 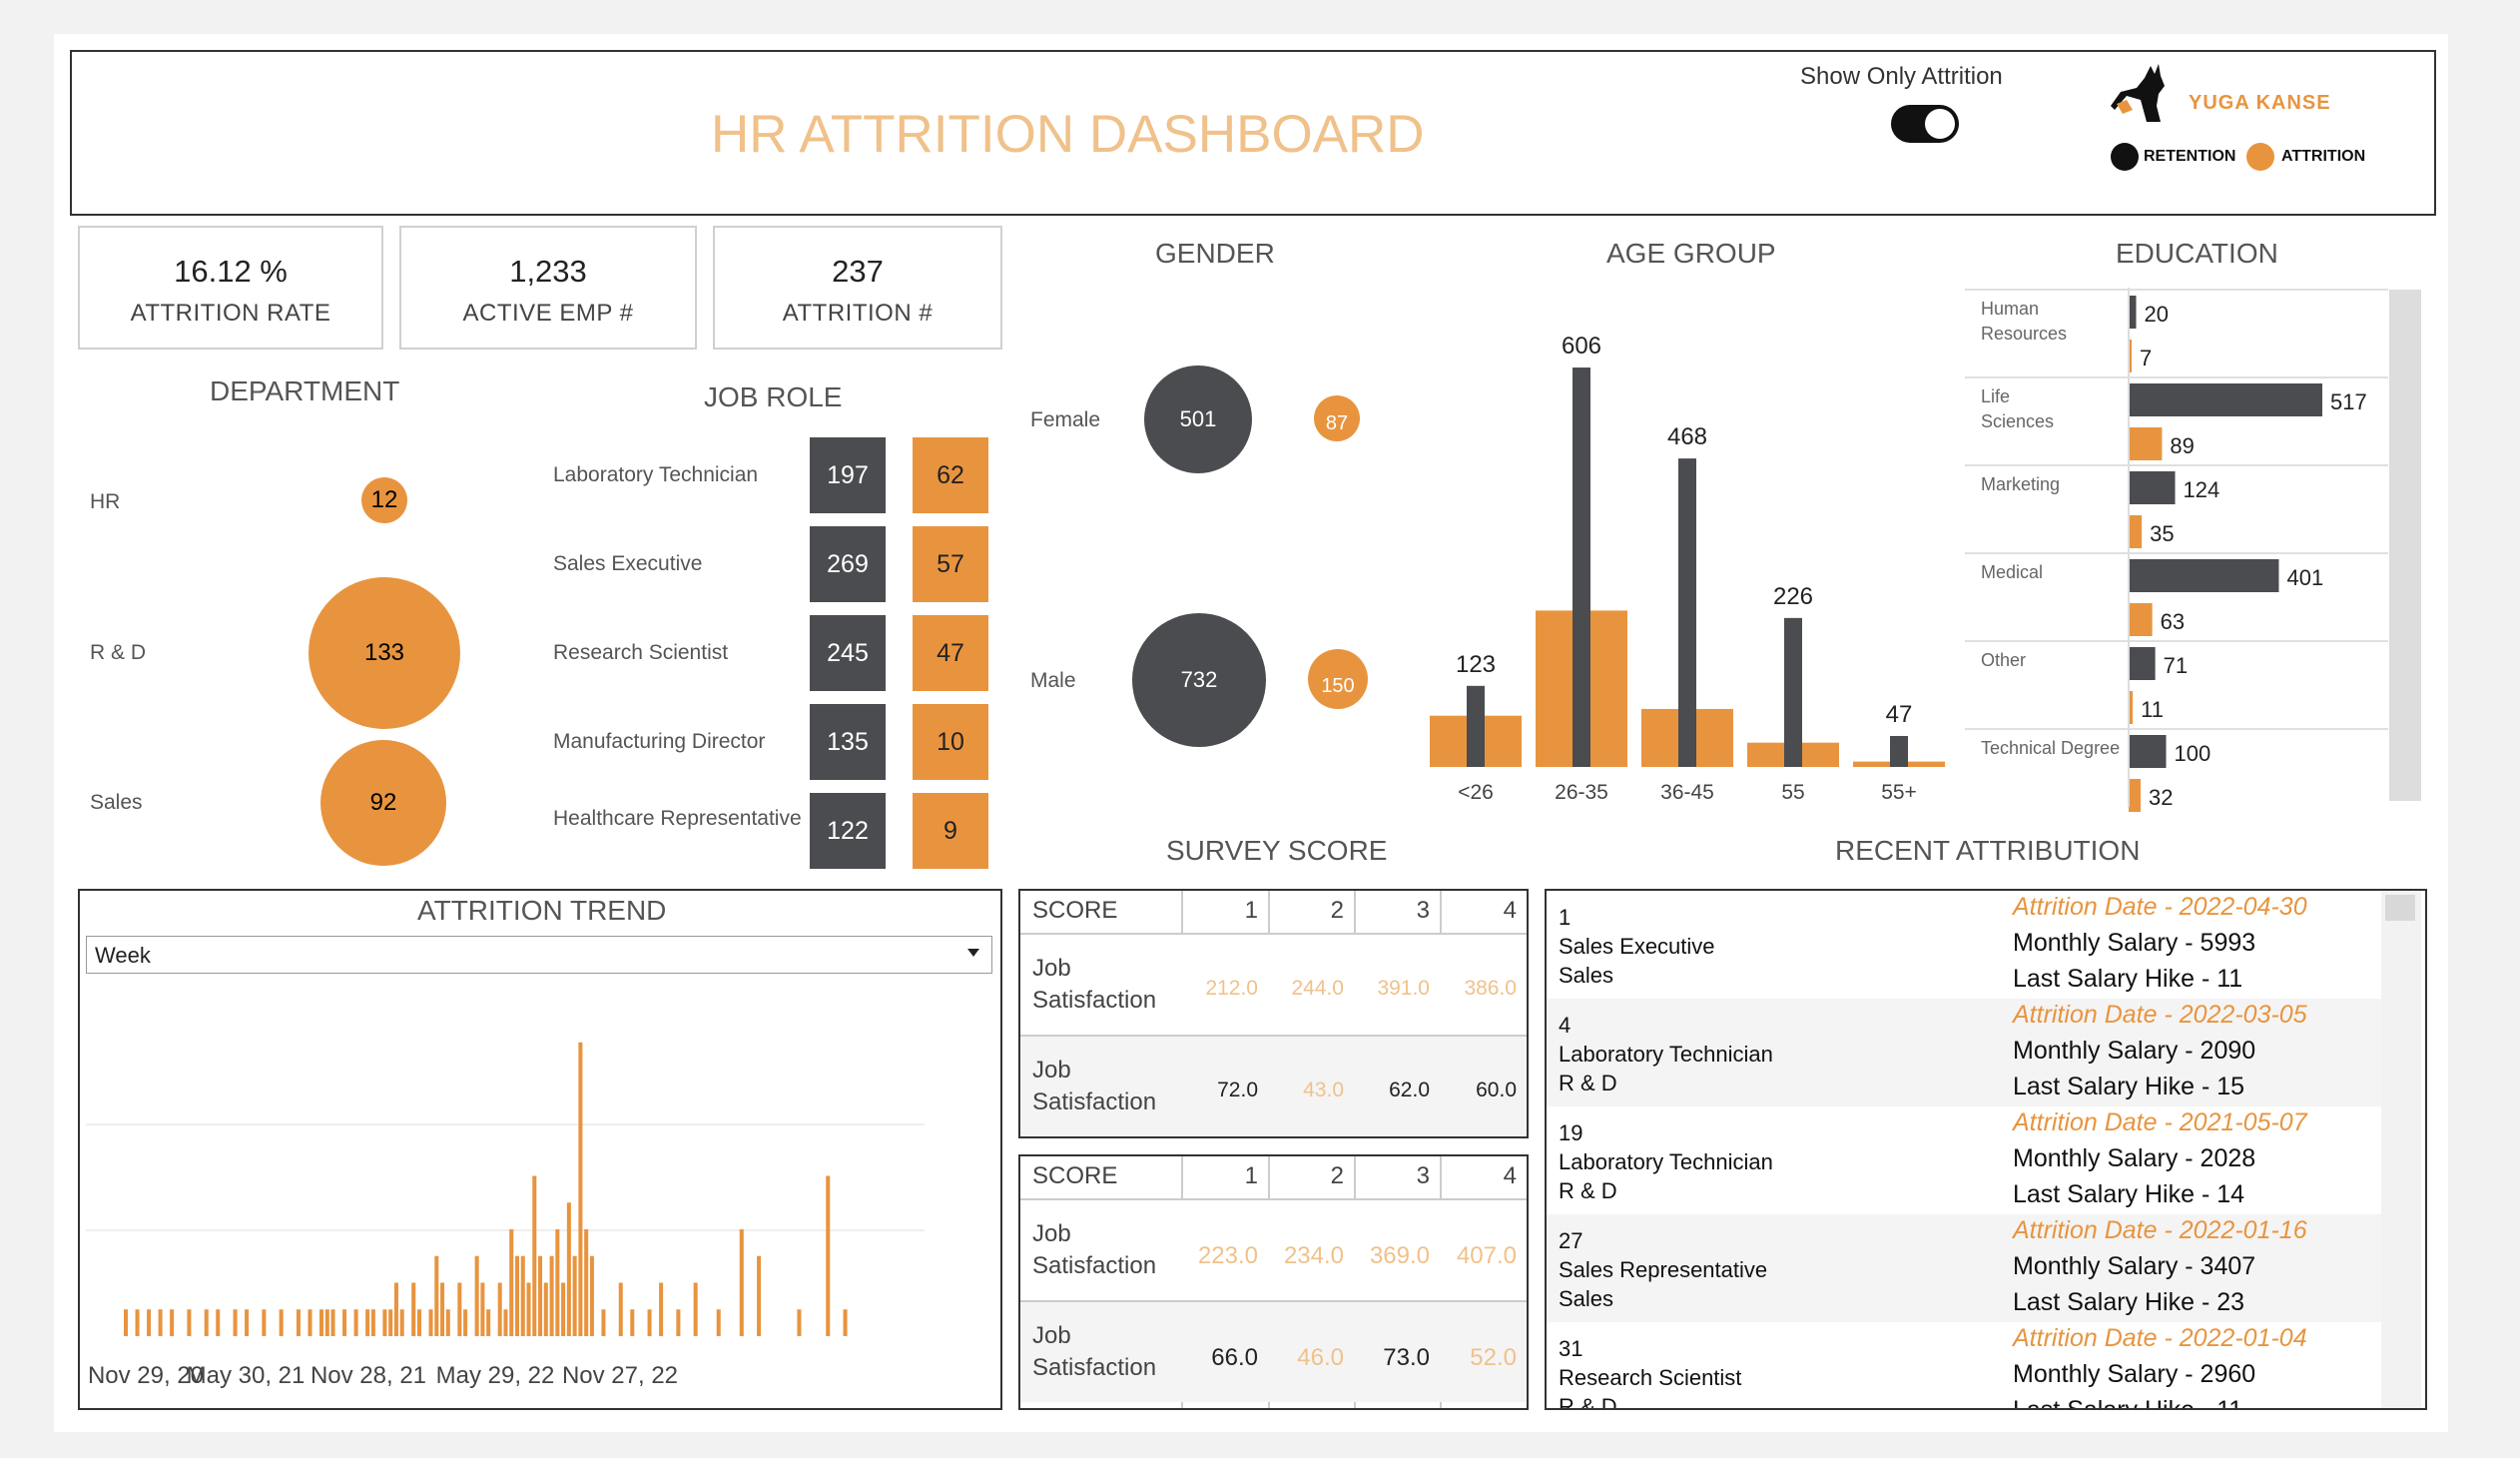 What do you see at coordinates (1925, 124) in the screenshot?
I see `show-only-attrition-toggle` at bounding box center [1925, 124].